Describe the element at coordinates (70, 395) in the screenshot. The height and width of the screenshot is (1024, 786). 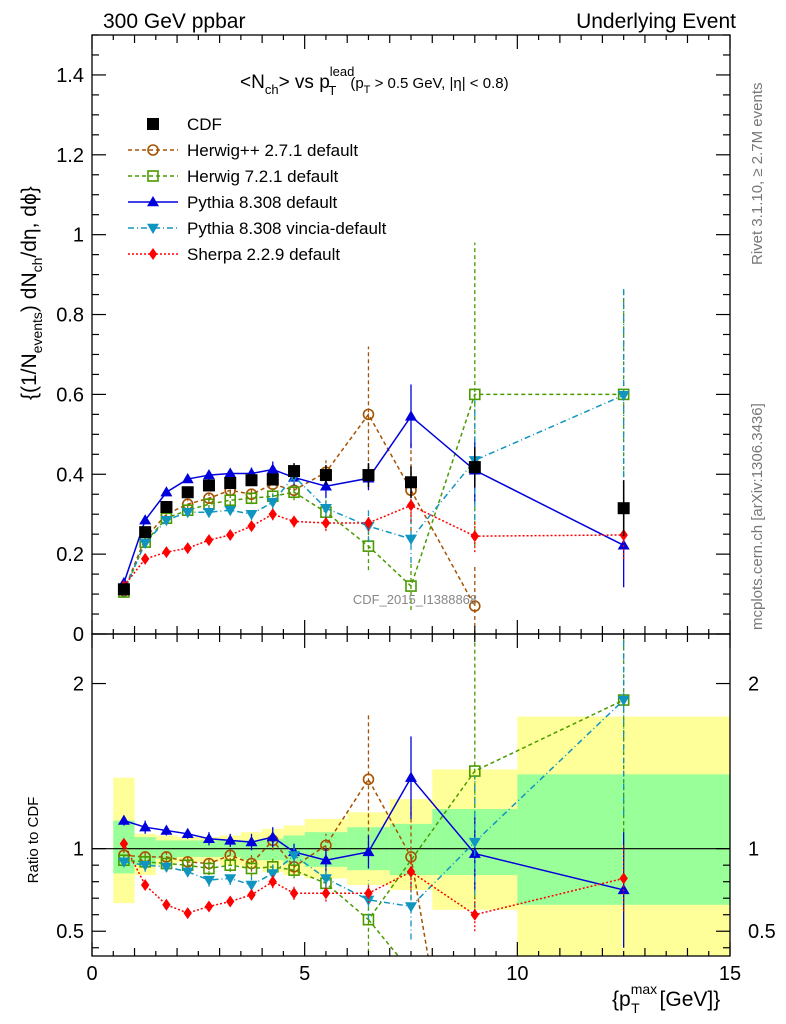
I see `main-y-tick-label-2: 0.6` at that location.